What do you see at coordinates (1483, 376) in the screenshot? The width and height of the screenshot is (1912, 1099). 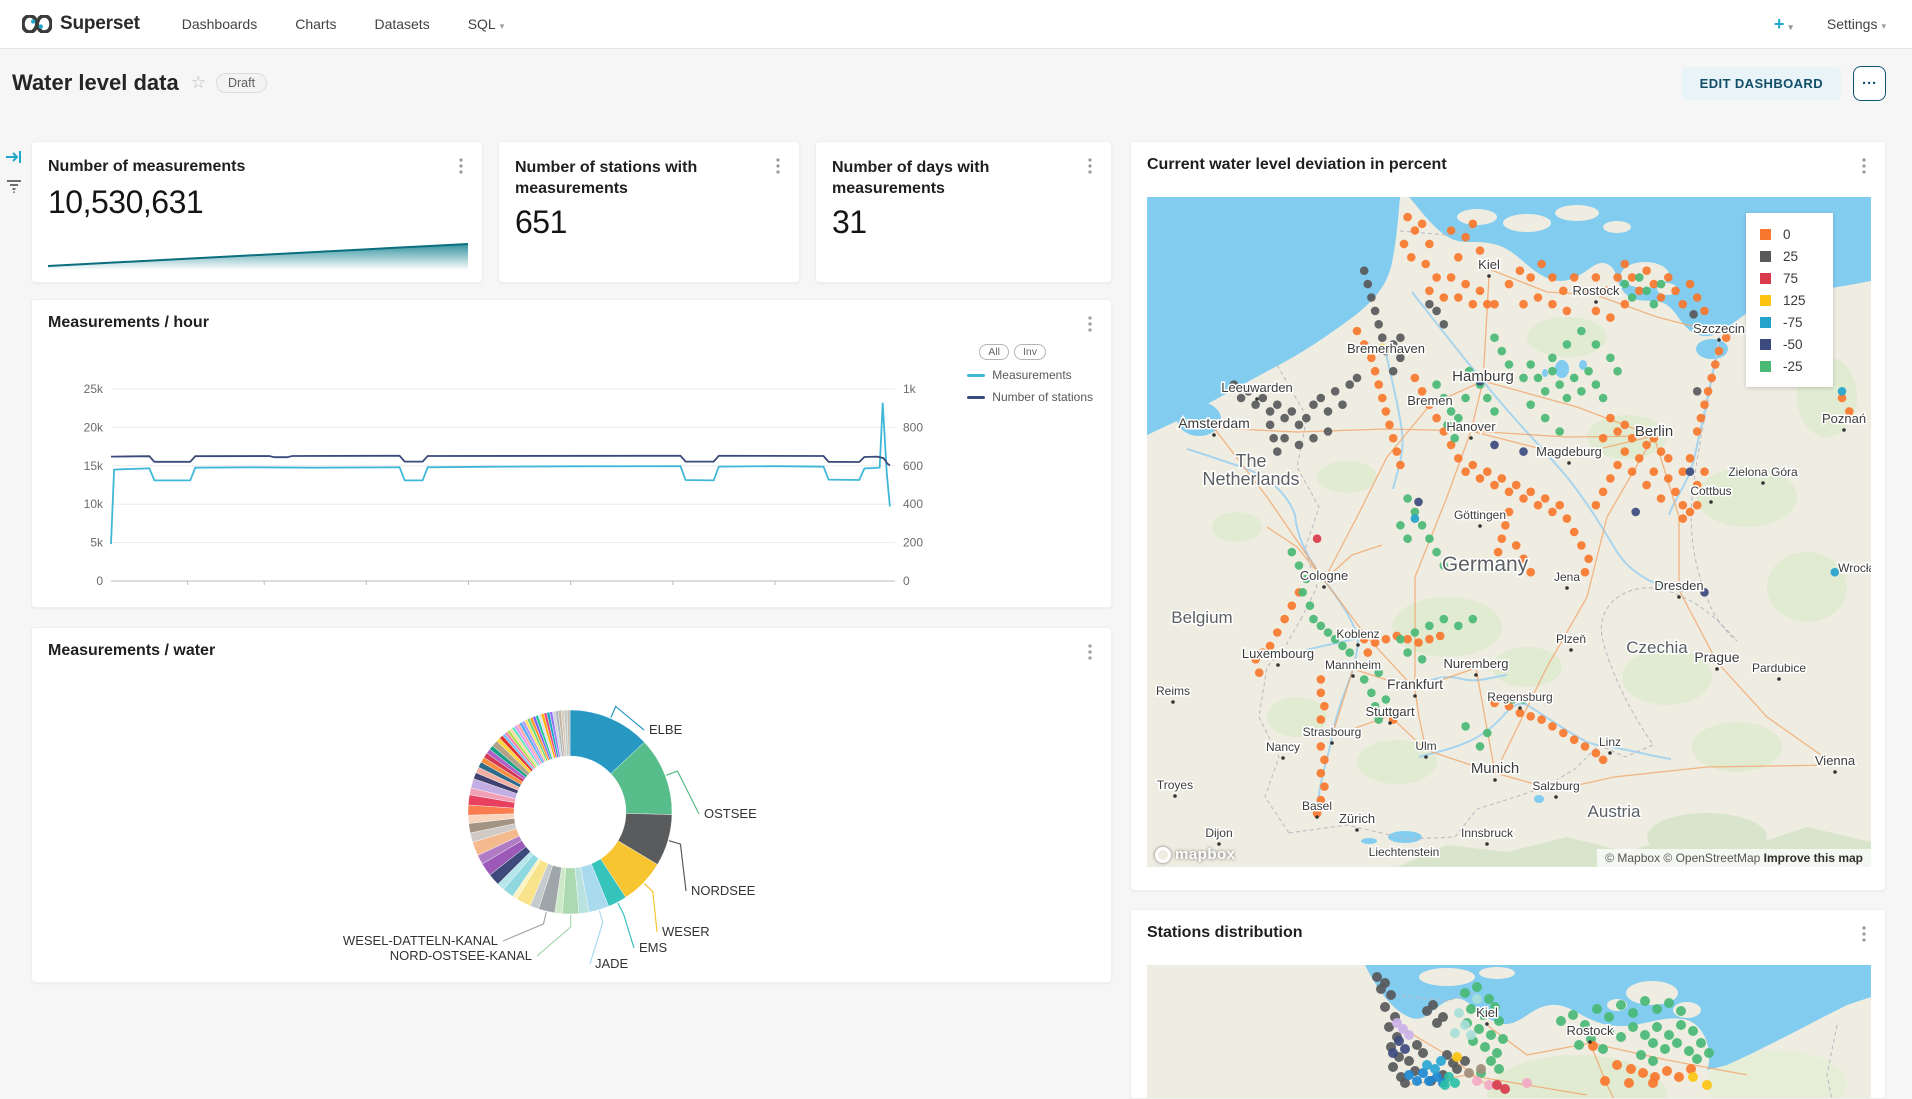 I see `map-city-label: Hamburg` at bounding box center [1483, 376].